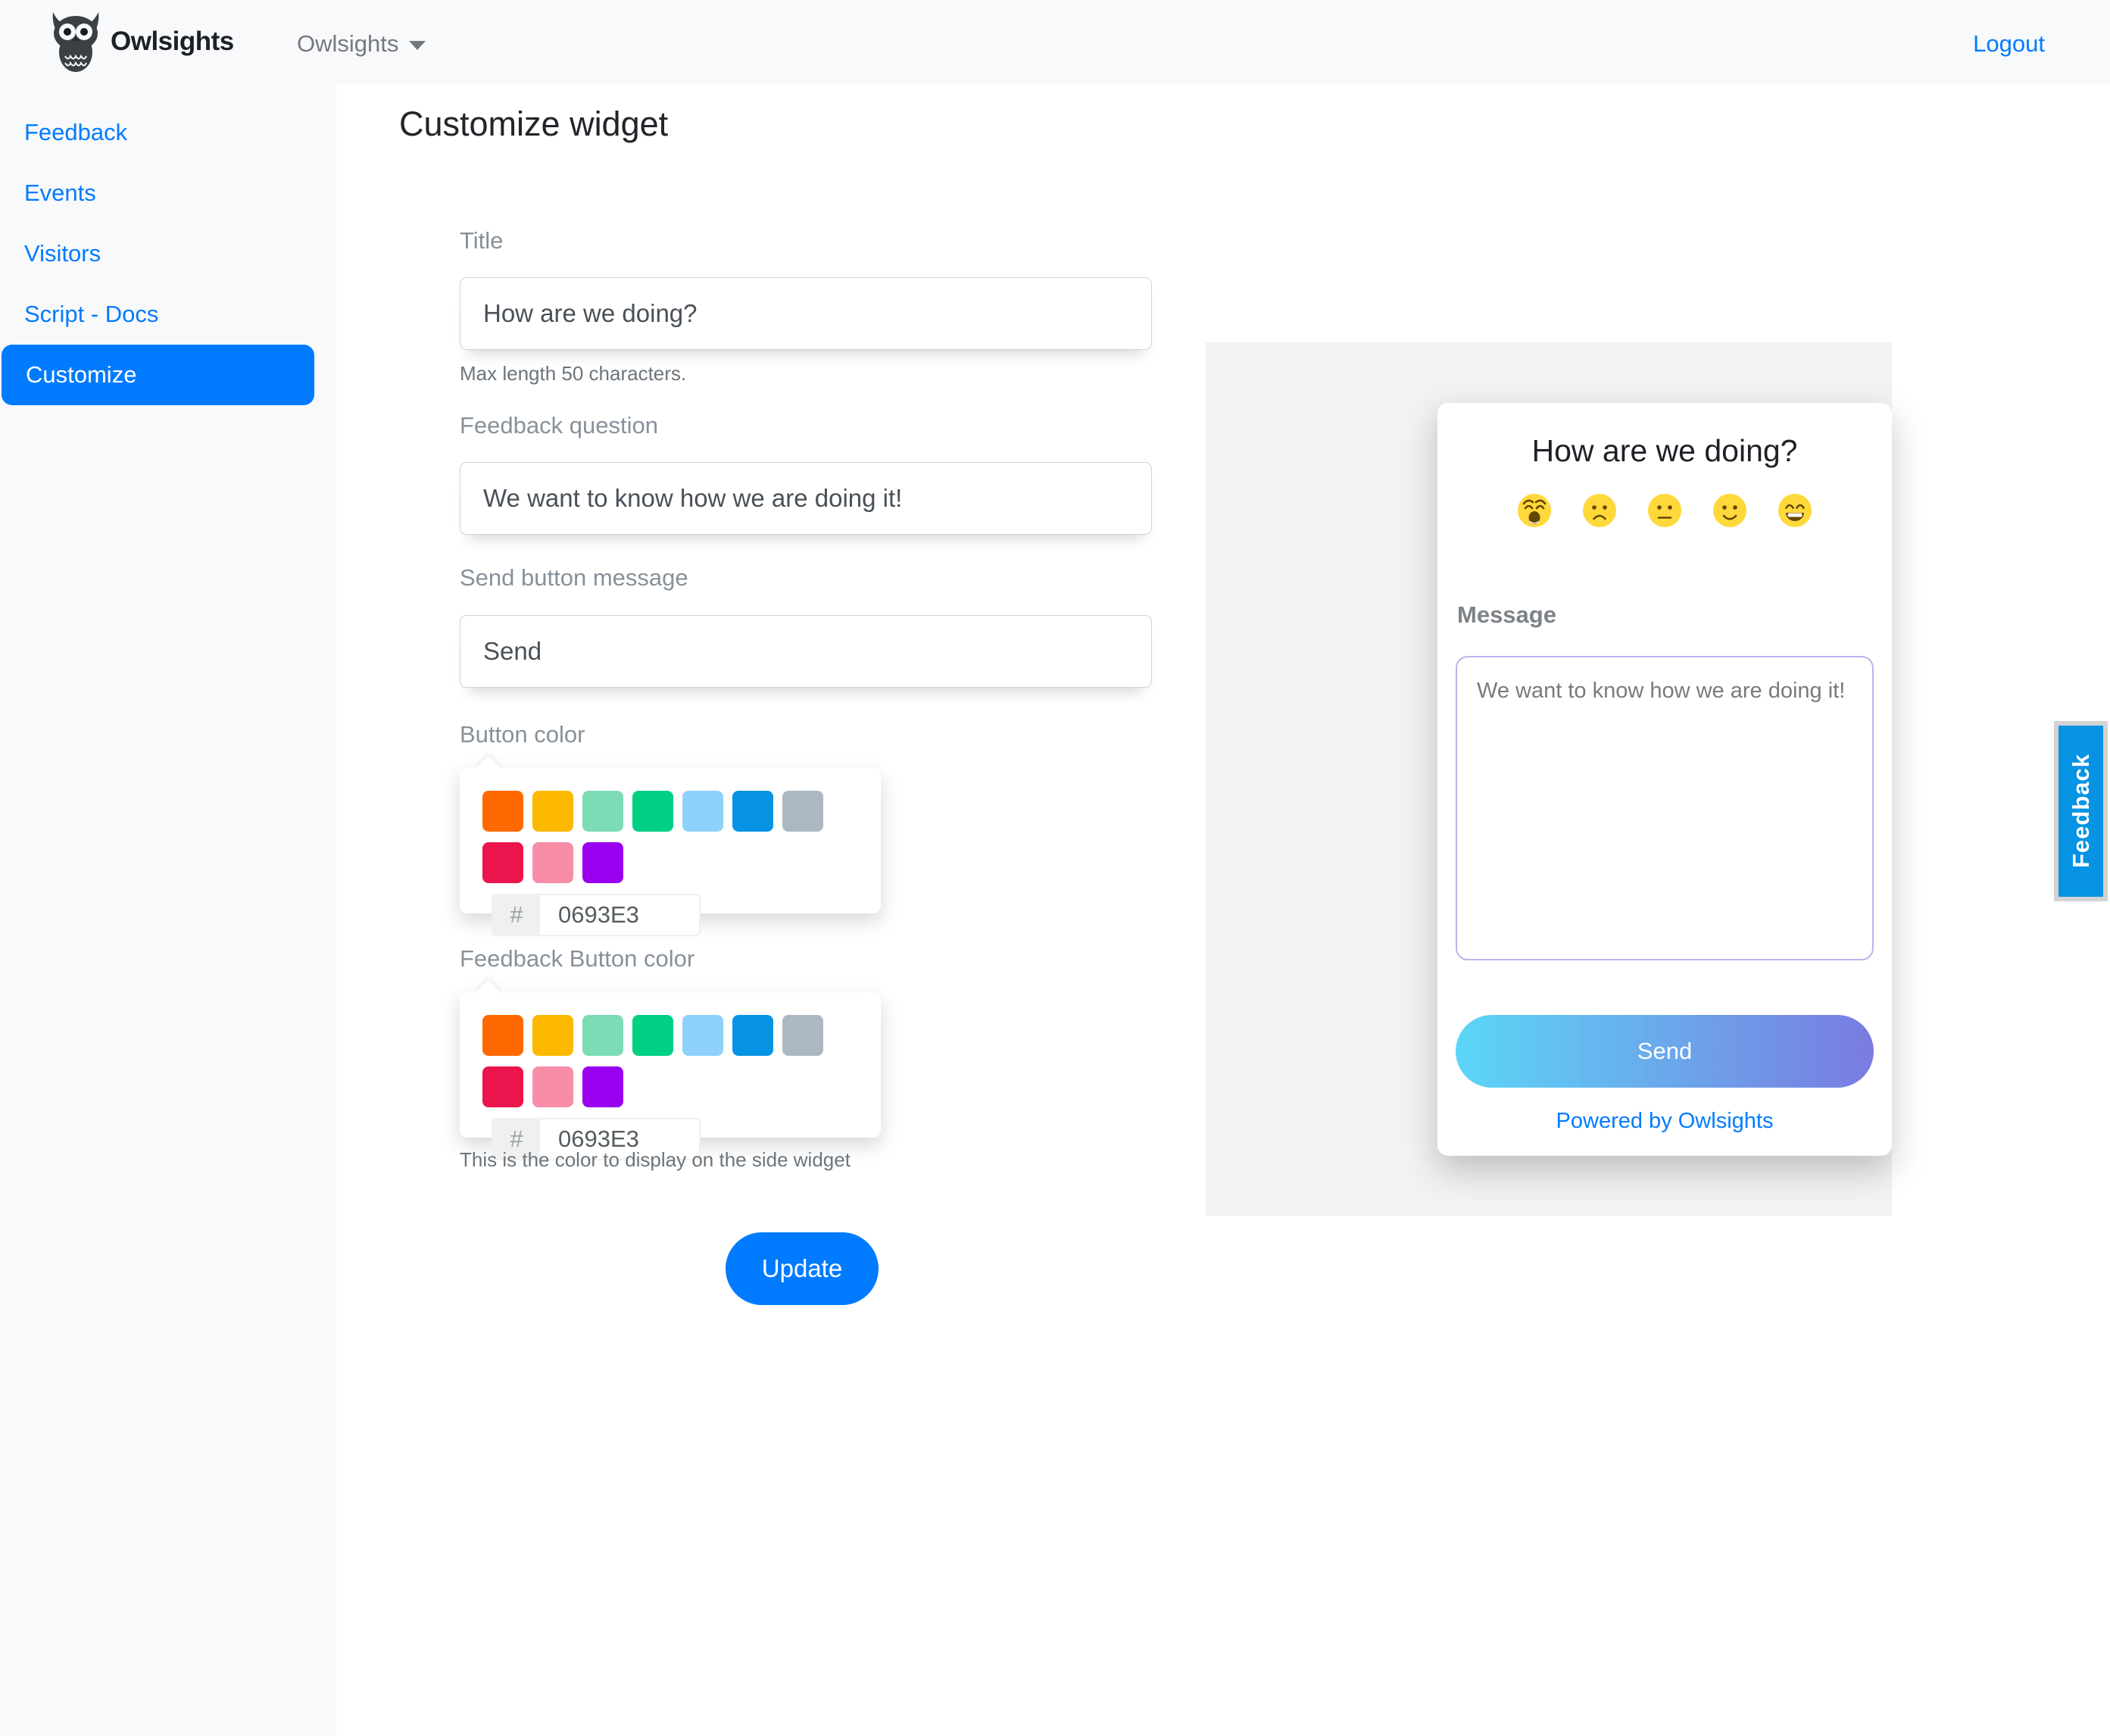  I want to click on sidebar-item-feedback: Feedback, so click(76, 132).